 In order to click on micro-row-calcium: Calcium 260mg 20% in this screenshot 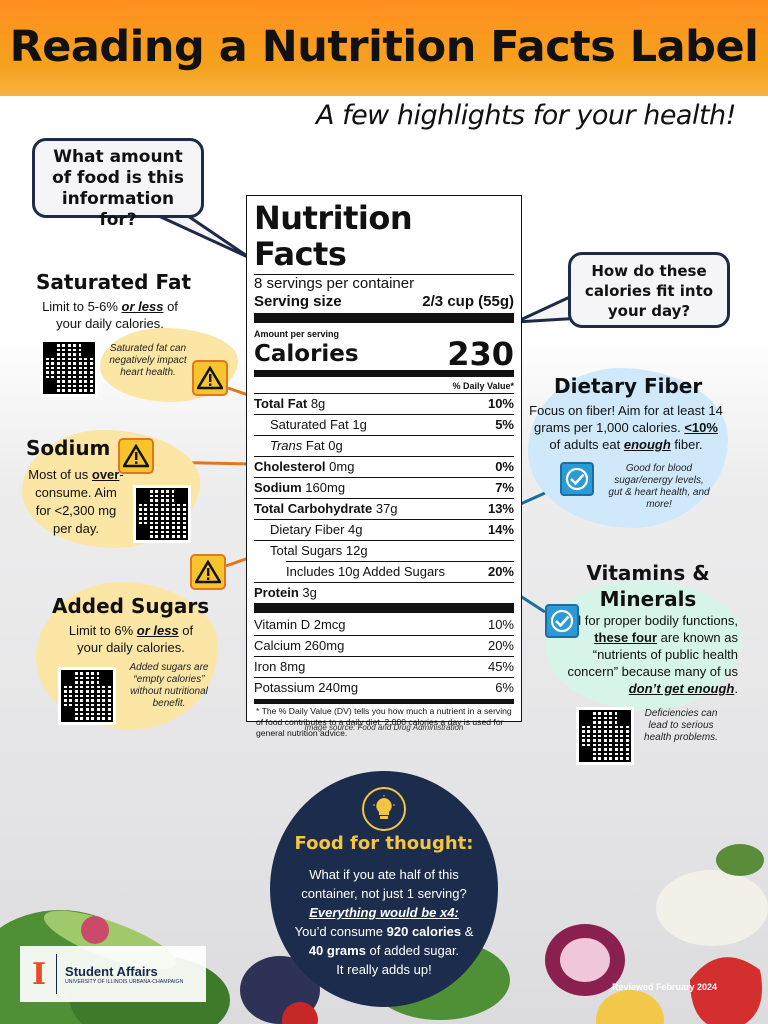, I will do `click(384, 645)`.